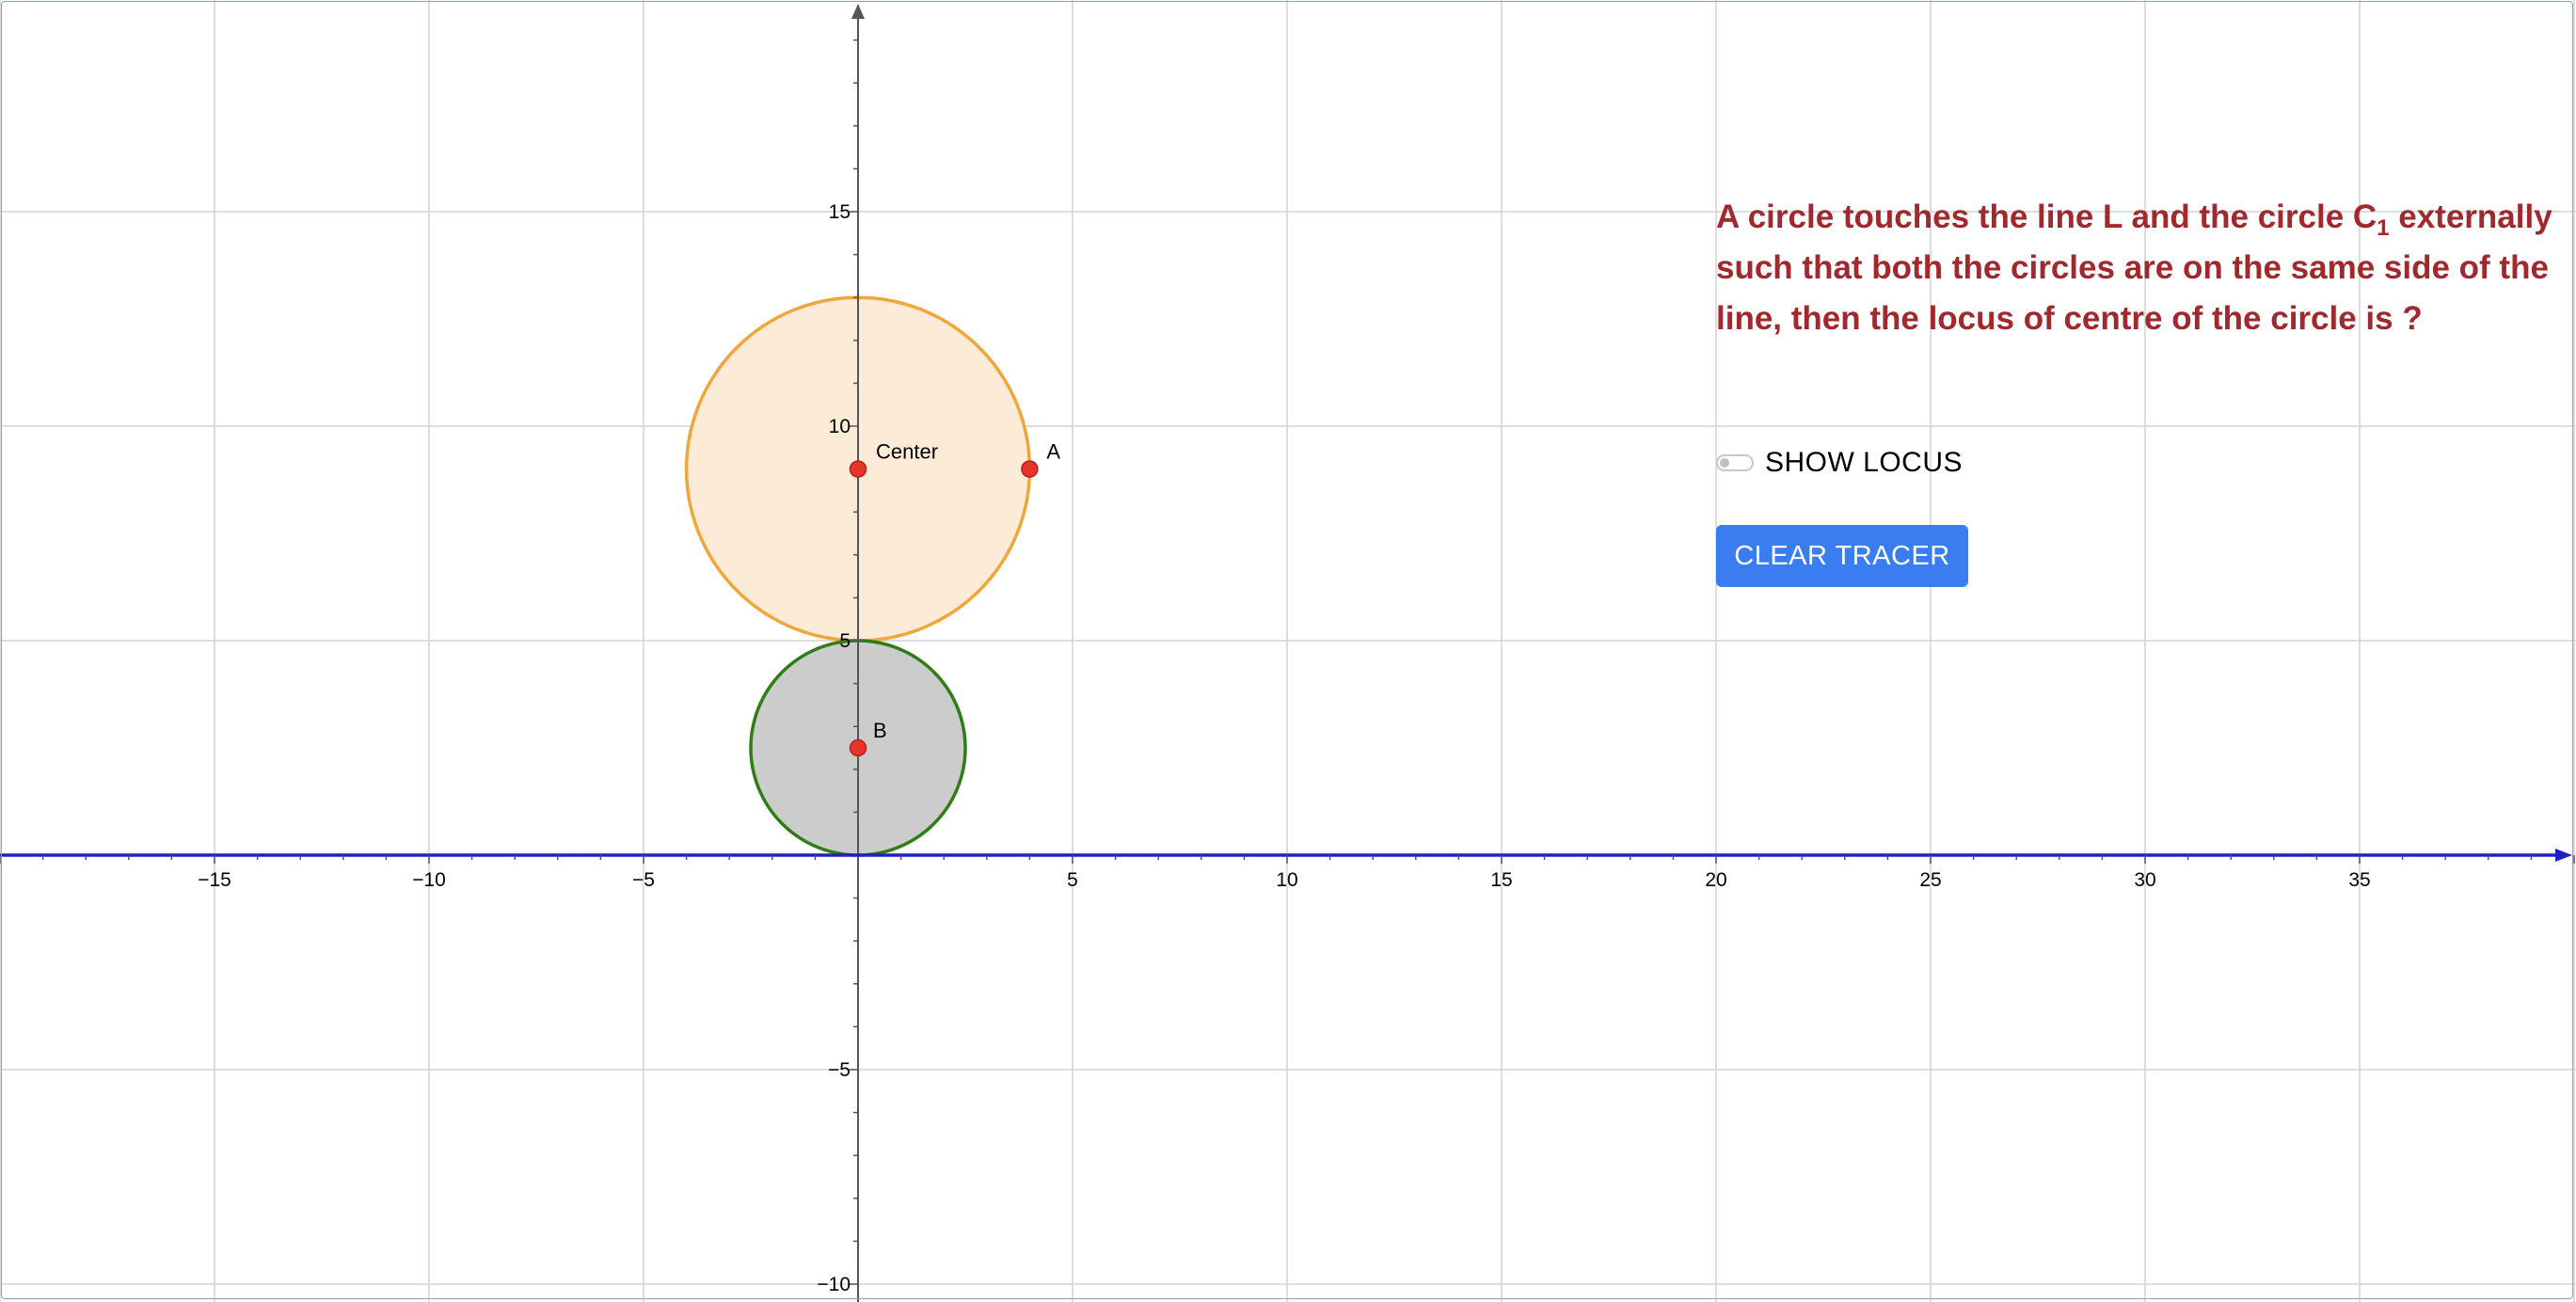 This screenshot has width=2576, height=1302. What do you see at coordinates (1930, 880) in the screenshot?
I see `x-tick-label: 25` at bounding box center [1930, 880].